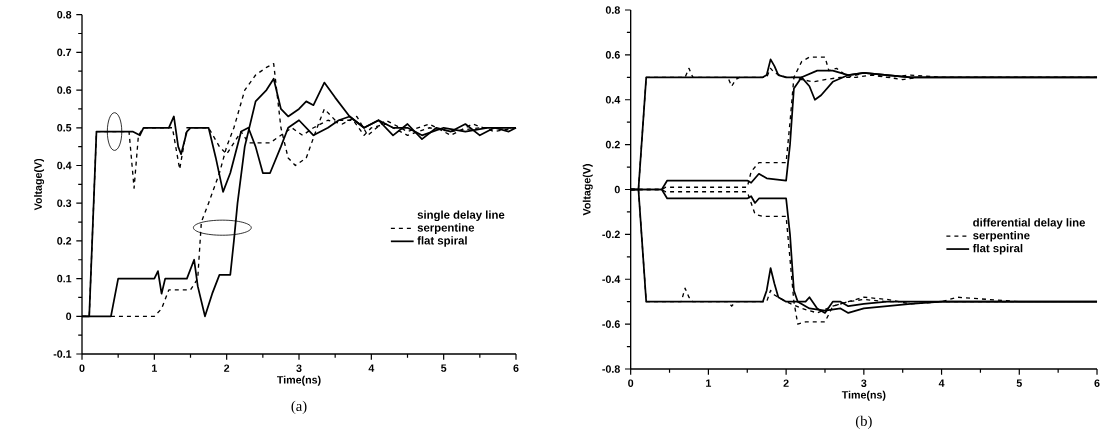  Describe the element at coordinates (64, 52) in the screenshot. I see `y-tick-label: 0.7` at that location.